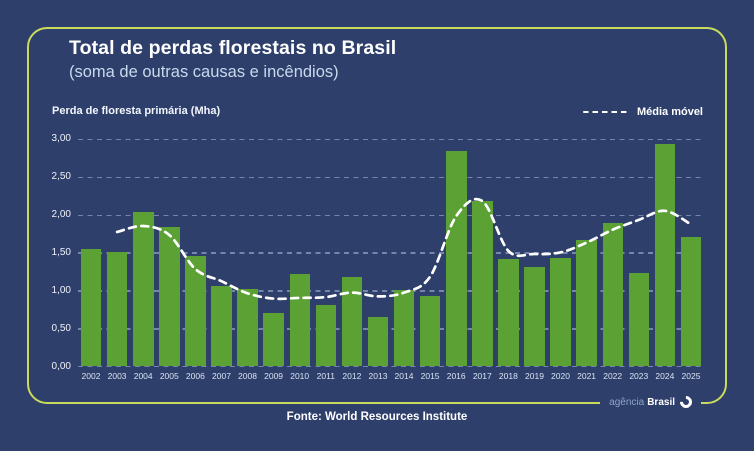  What do you see at coordinates (508, 312) in the screenshot?
I see `bar-2018` at bounding box center [508, 312].